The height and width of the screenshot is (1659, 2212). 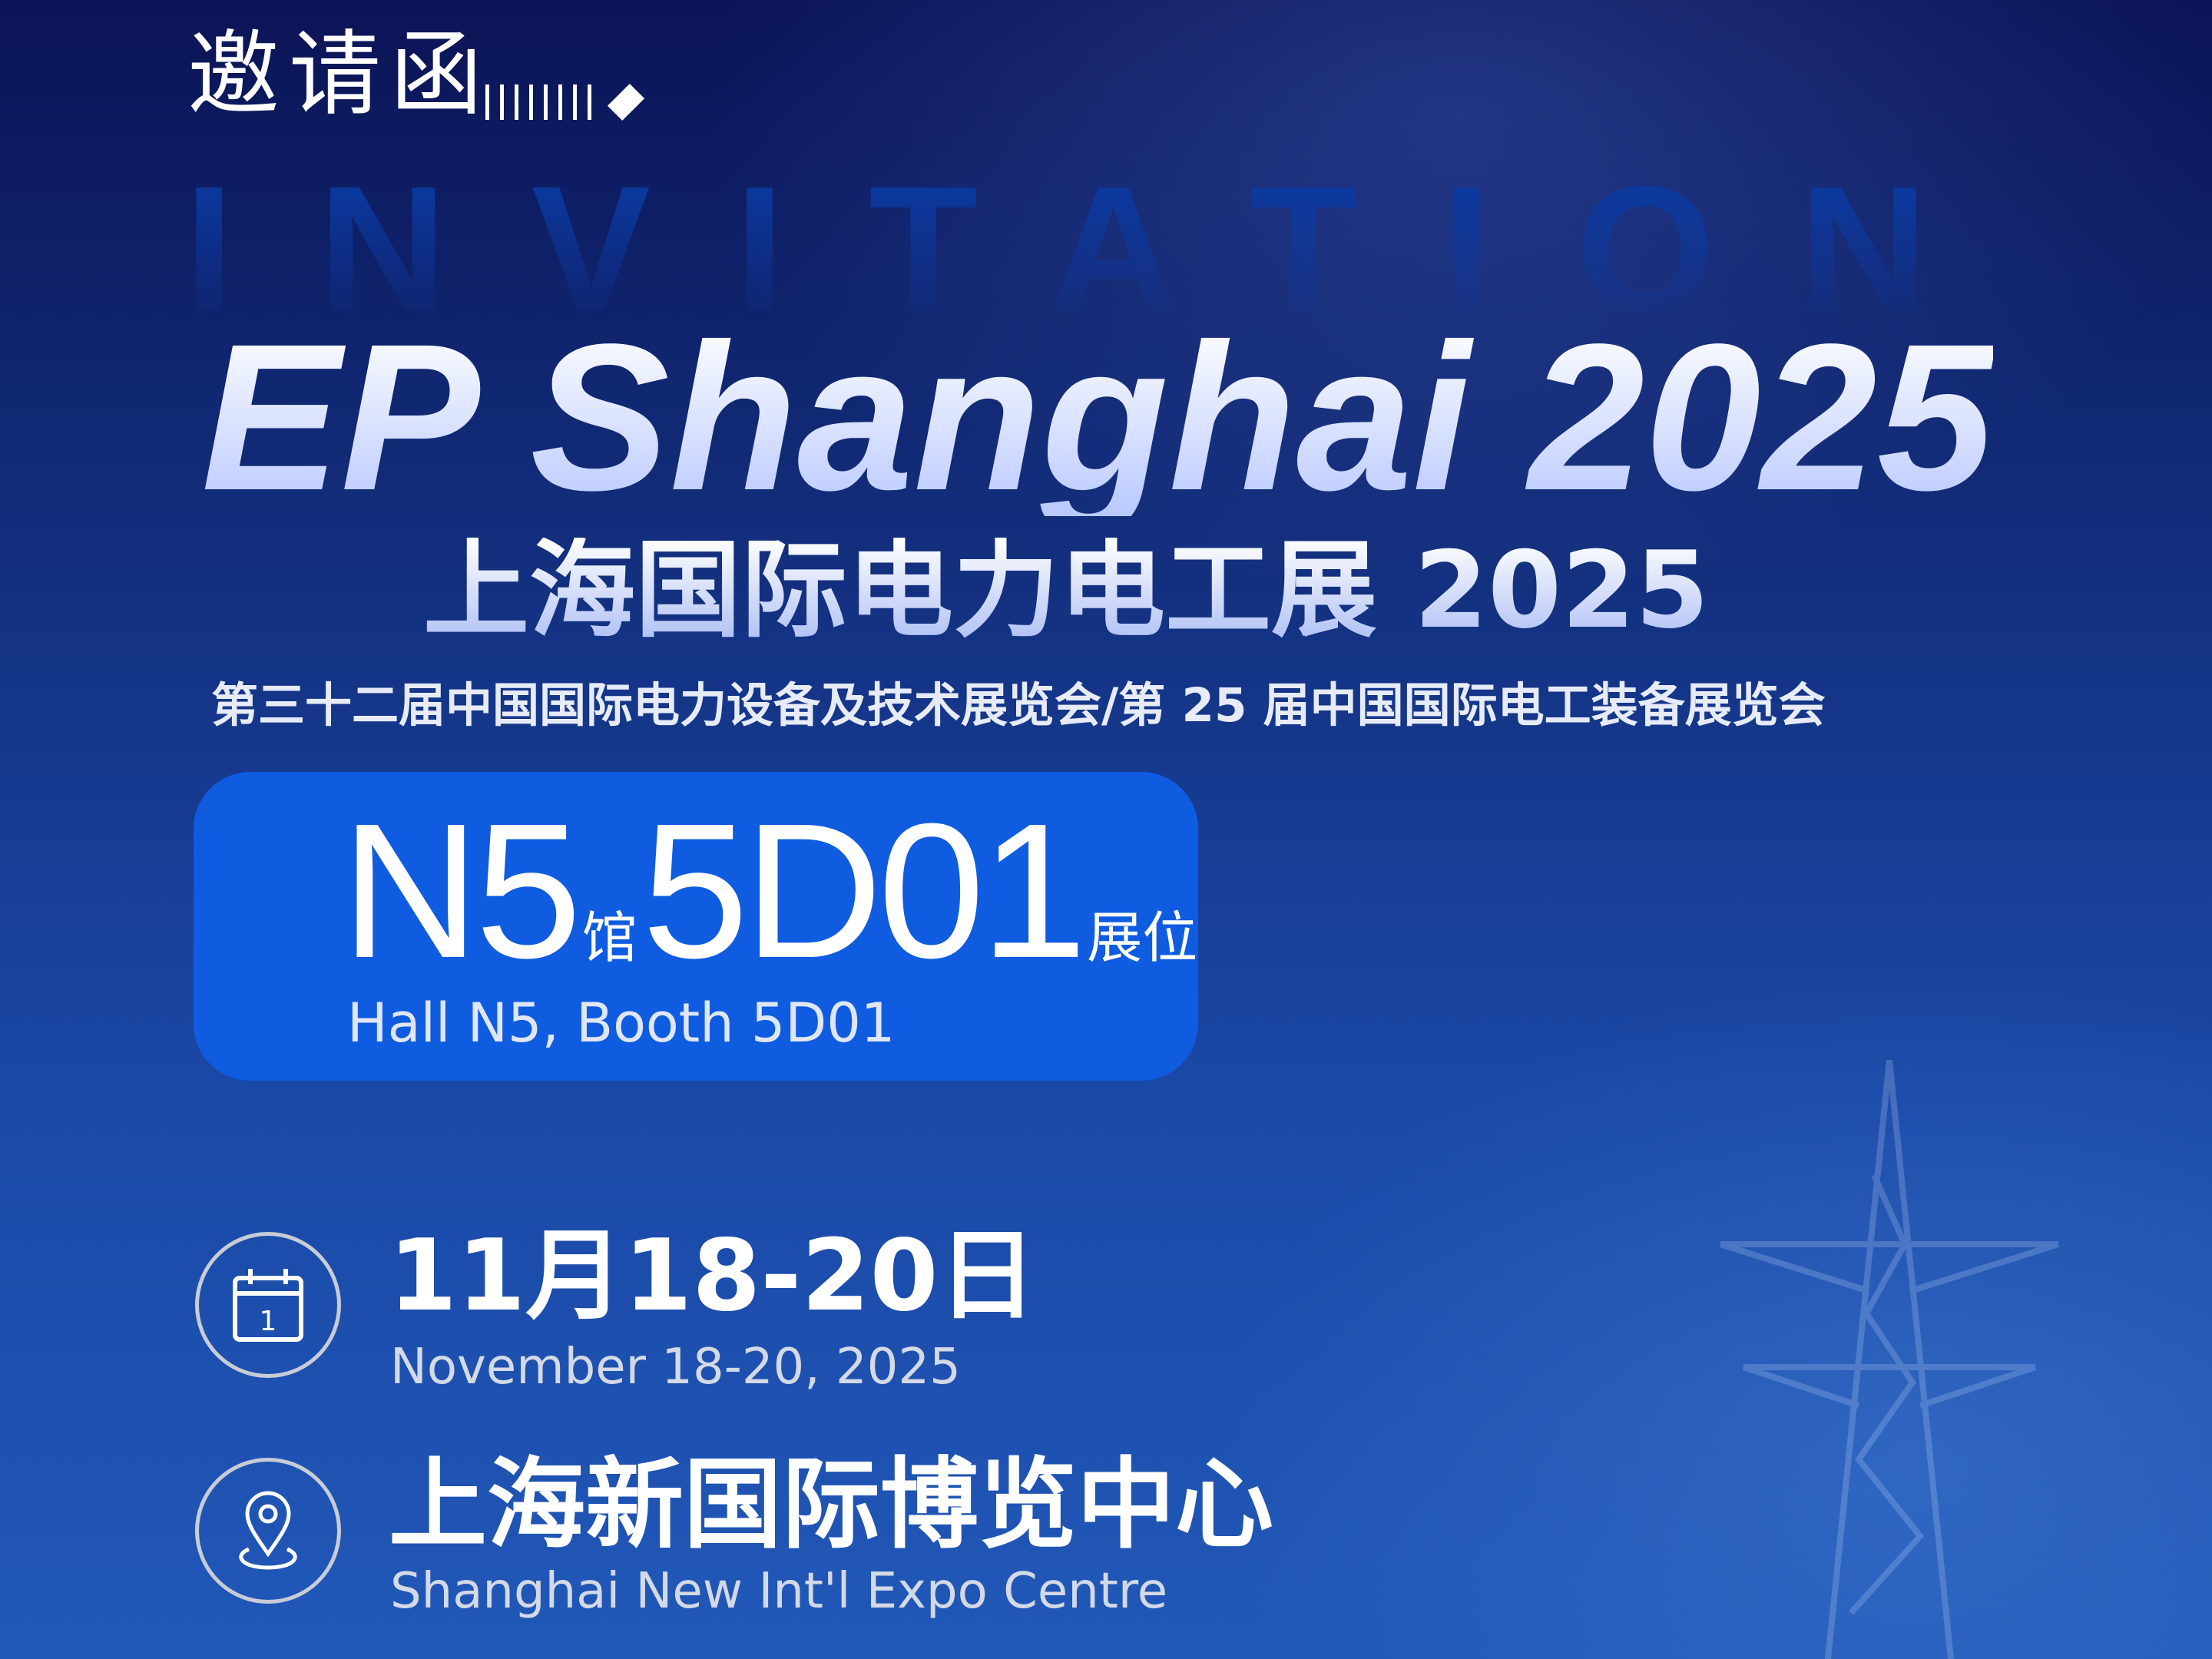 What do you see at coordinates (268, 1305) in the screenshot?
I see `calendar-icon: 1` at bounding box center [268, 1305].